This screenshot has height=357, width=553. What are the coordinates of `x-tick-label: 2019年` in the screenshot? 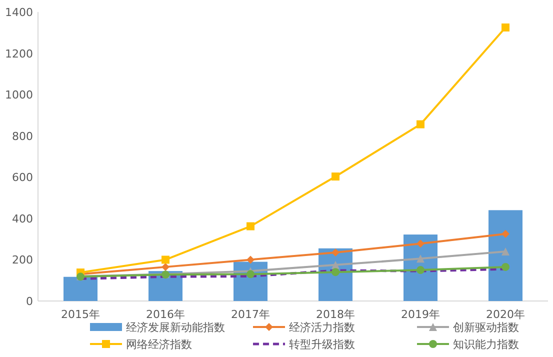 It's located at (420, 314).